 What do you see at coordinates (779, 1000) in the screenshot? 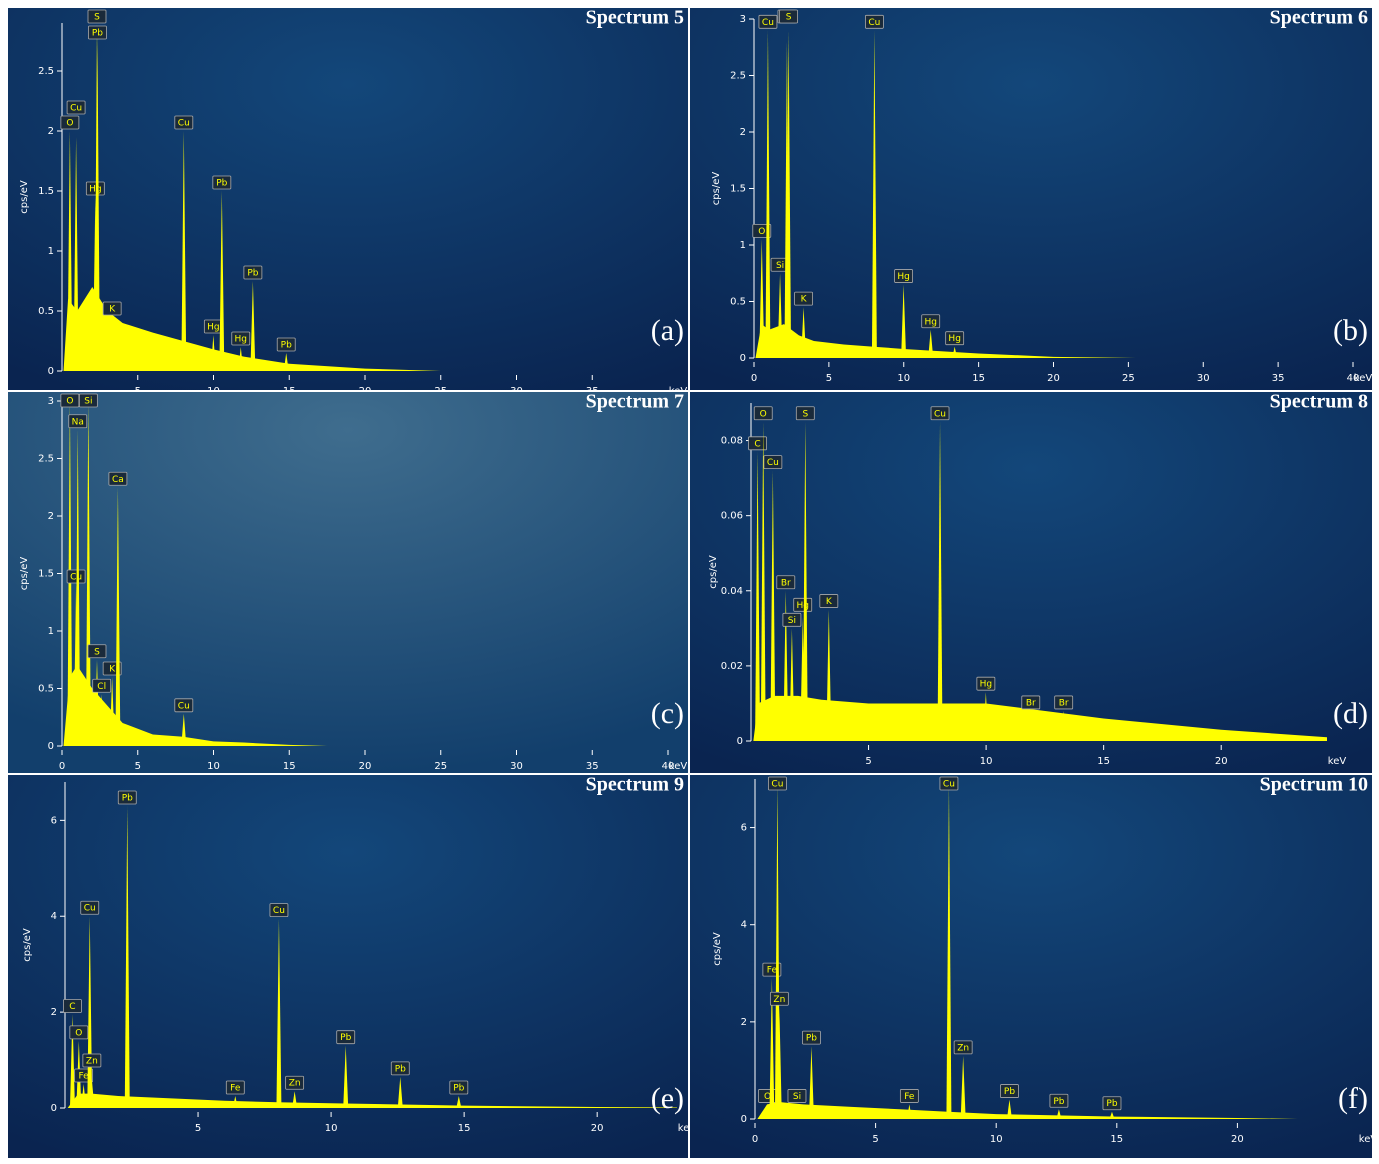
I see `peak-label: Zn` at bounding box center [779, 1000].